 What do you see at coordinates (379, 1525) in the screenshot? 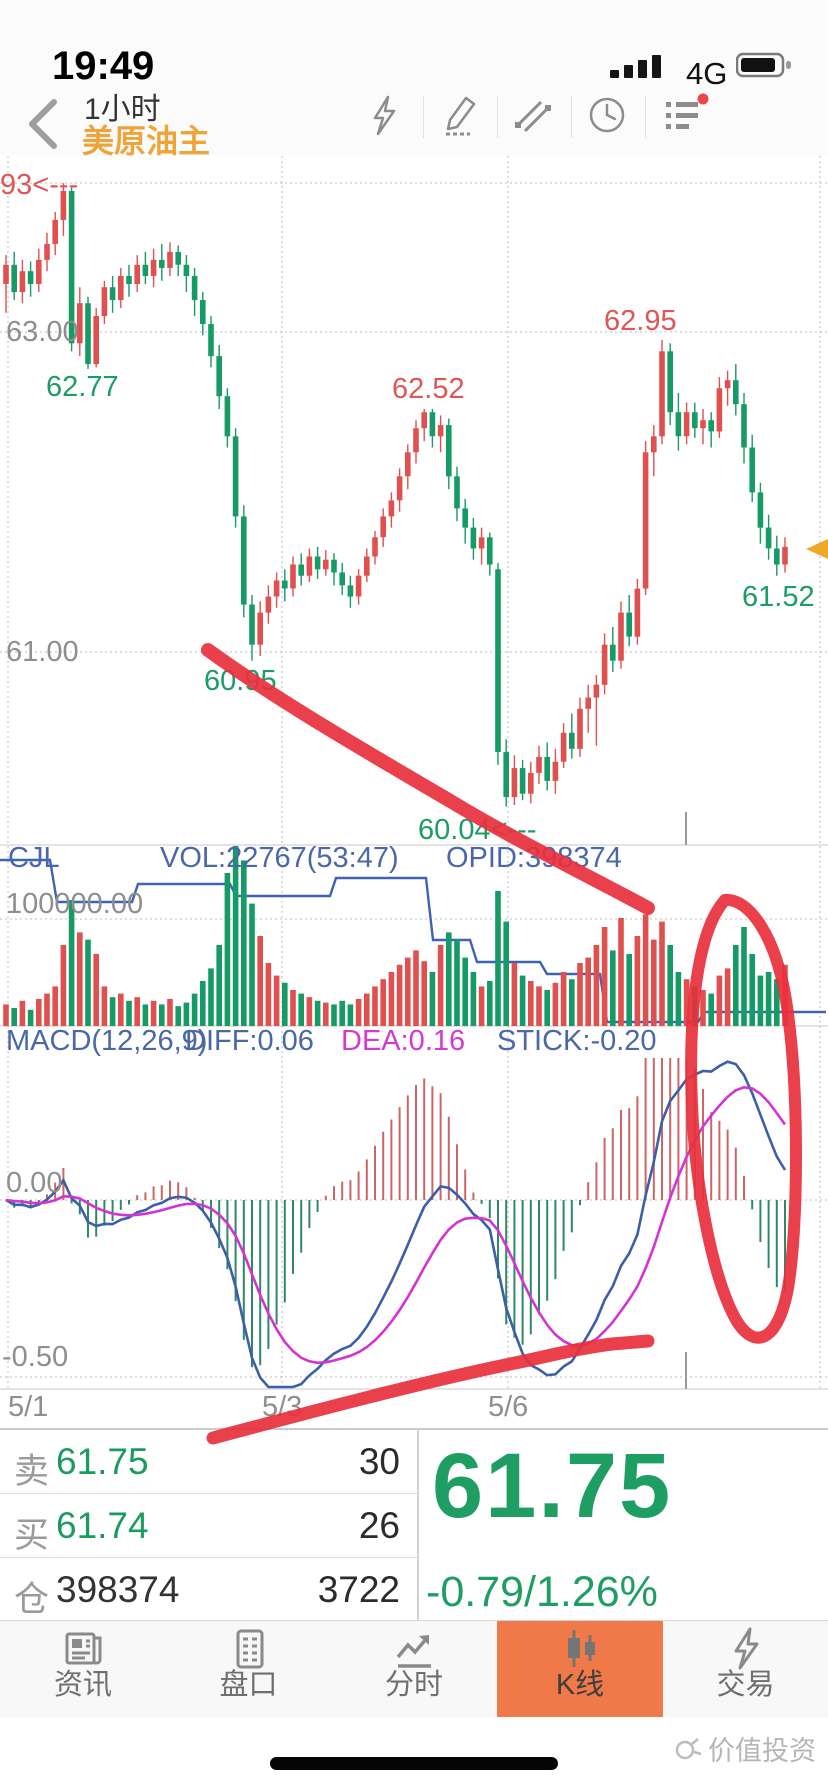
I see `bid-qty: 26` at bounding box center [379, 1525].